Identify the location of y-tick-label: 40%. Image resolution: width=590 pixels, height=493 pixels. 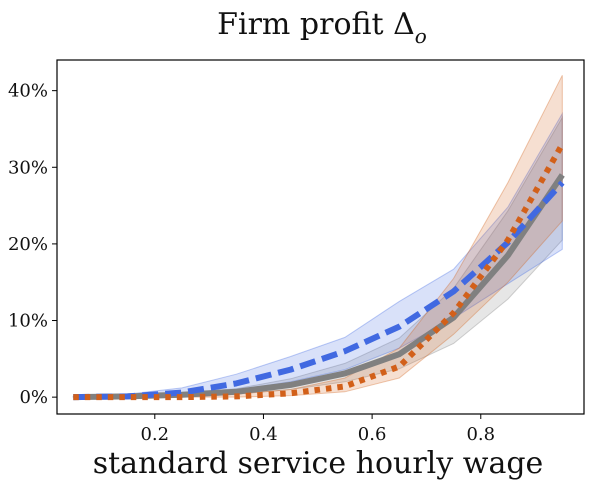
(28, 91).